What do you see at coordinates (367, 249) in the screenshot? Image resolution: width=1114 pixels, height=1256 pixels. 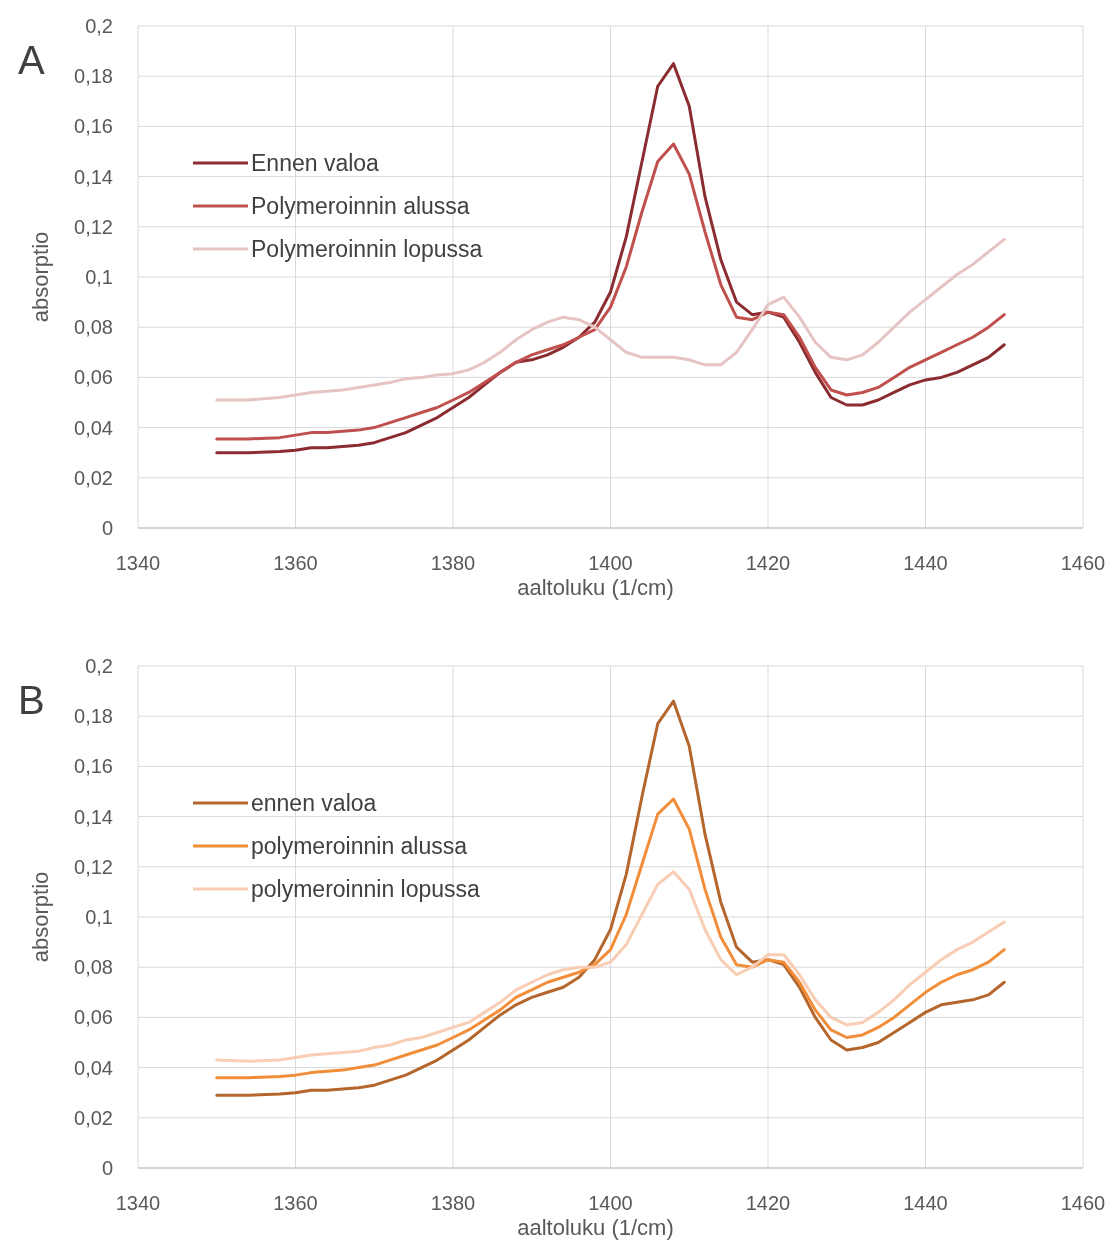 I see `legend-label: Polymeroinnin lopussa` at bounding box center [367, 249].